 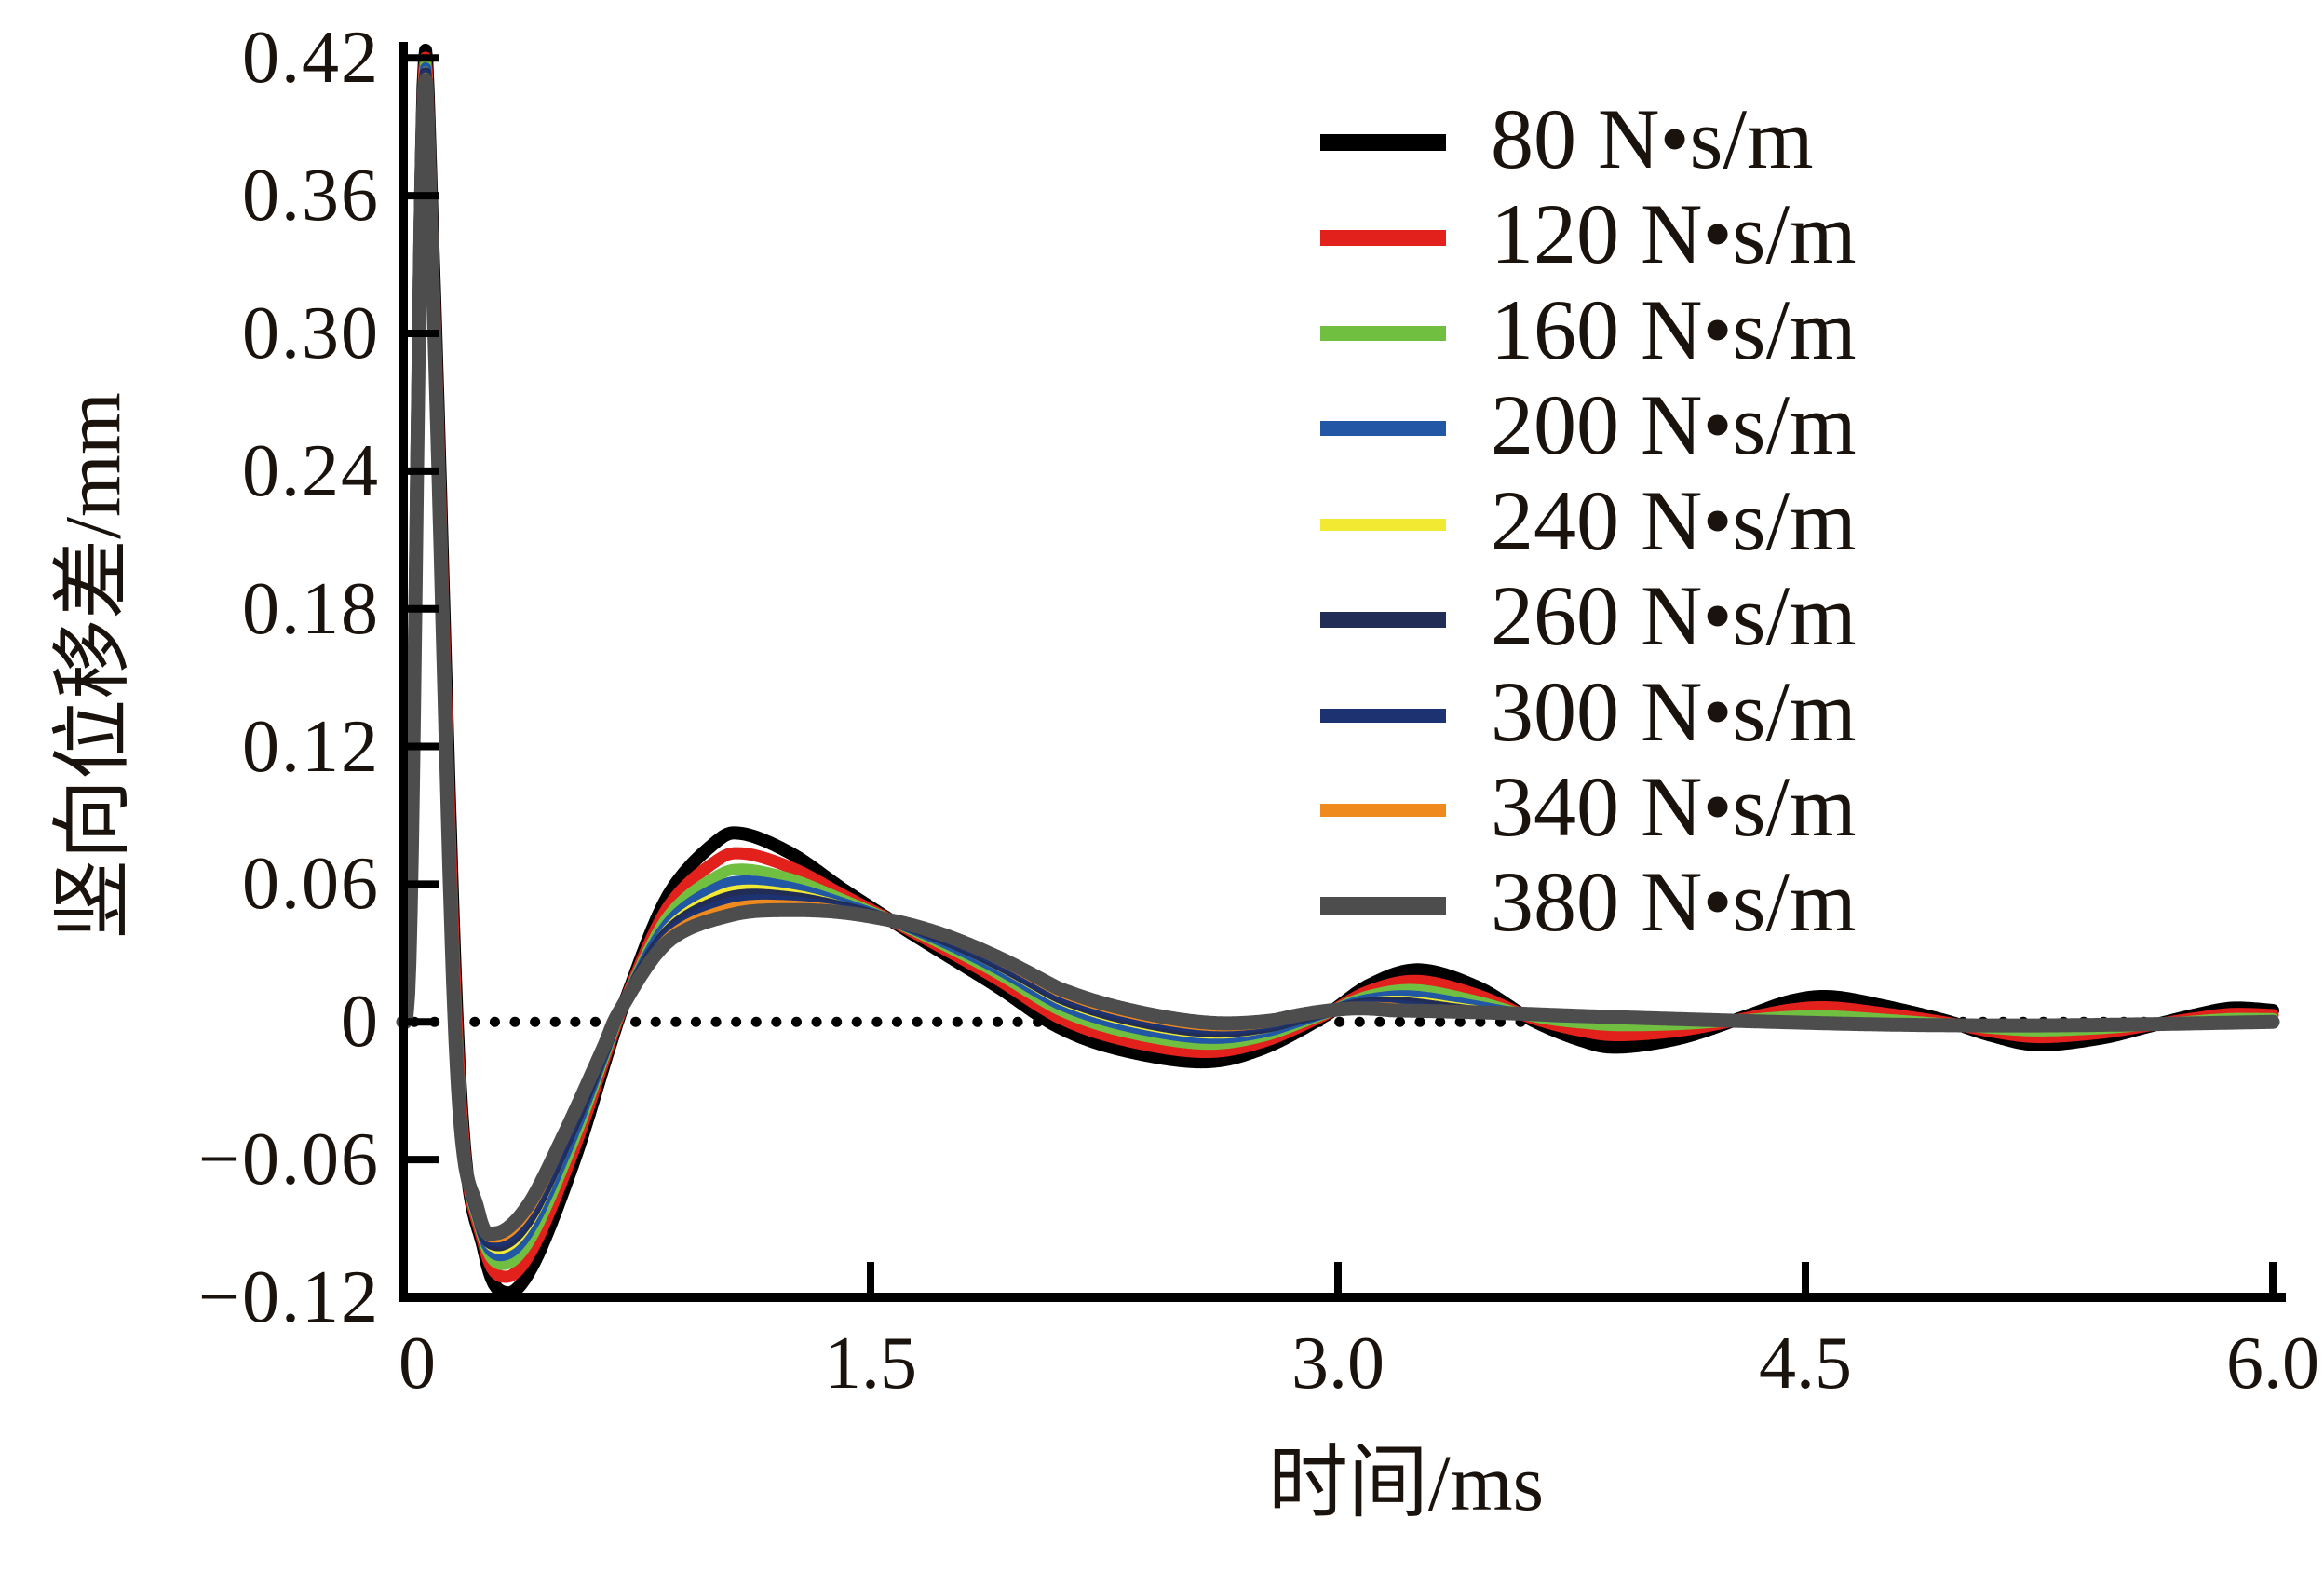 I want to click on legend-label: 80 N•s/m, so click(x=1652, y=138).